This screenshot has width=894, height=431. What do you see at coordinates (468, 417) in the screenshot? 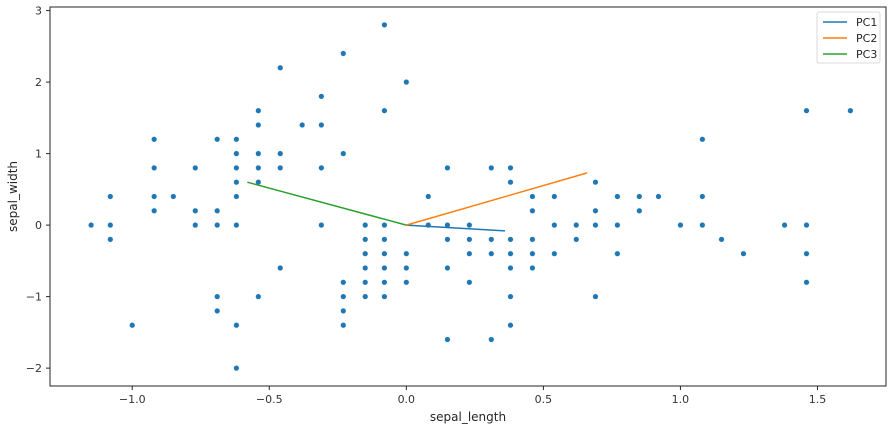
I see `x-axis-label: sepal_length` at bounding box center [468, 417].